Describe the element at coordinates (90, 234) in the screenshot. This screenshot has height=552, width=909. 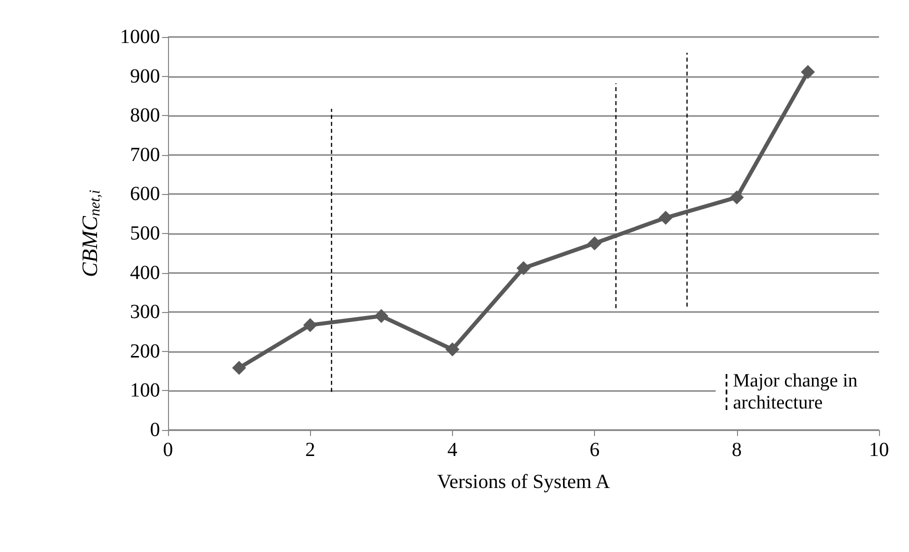
I see `y-axis-title: CBMCnet,i` at that location.